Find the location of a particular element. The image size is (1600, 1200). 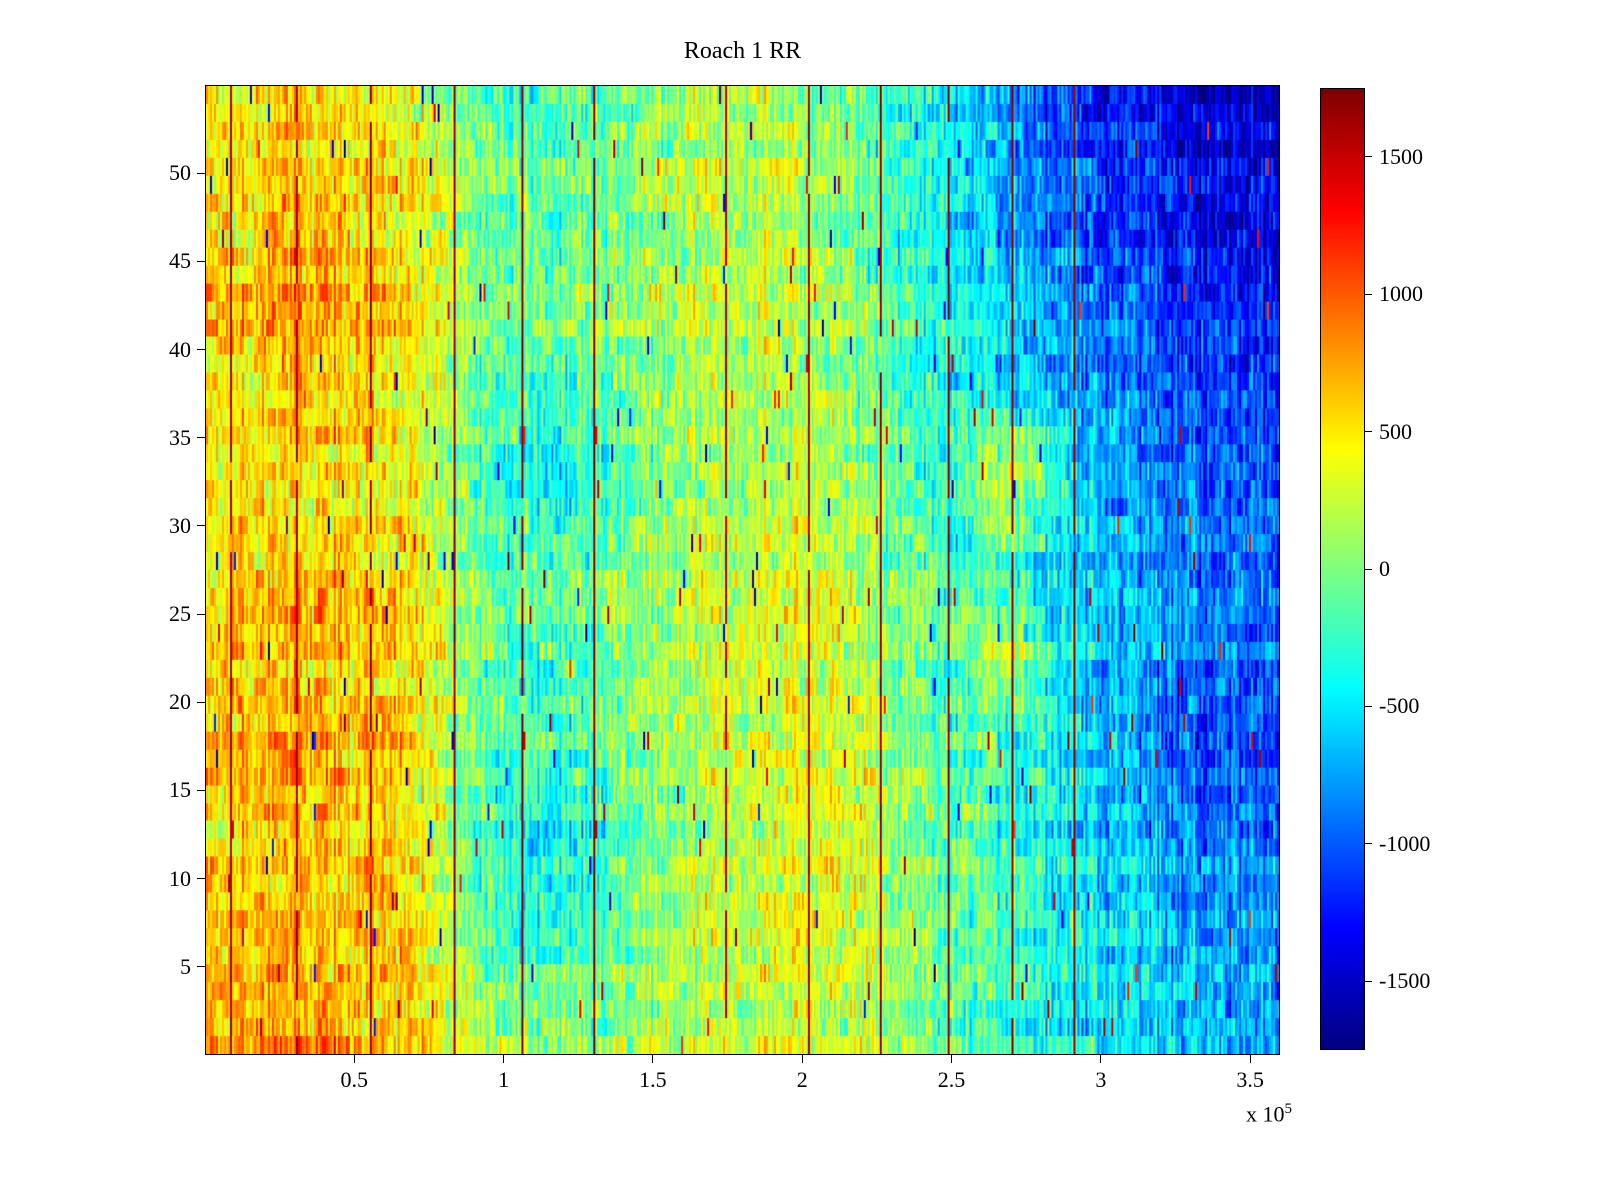

x-tick-label: 1.5 is located at coordinates (653, 1079).